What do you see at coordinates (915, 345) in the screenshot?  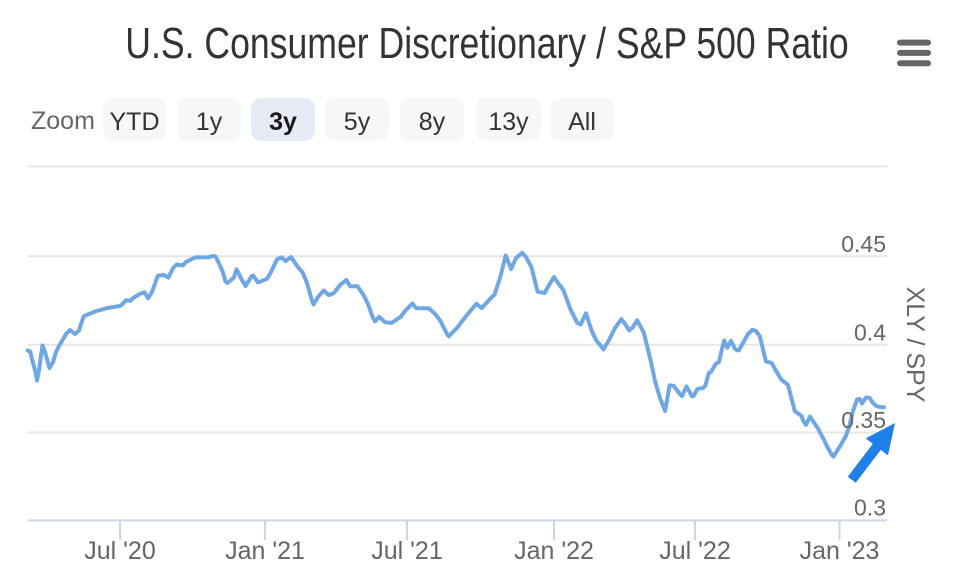 I see `svg-text: XLY / SPY` at bounding box center [915, 345].